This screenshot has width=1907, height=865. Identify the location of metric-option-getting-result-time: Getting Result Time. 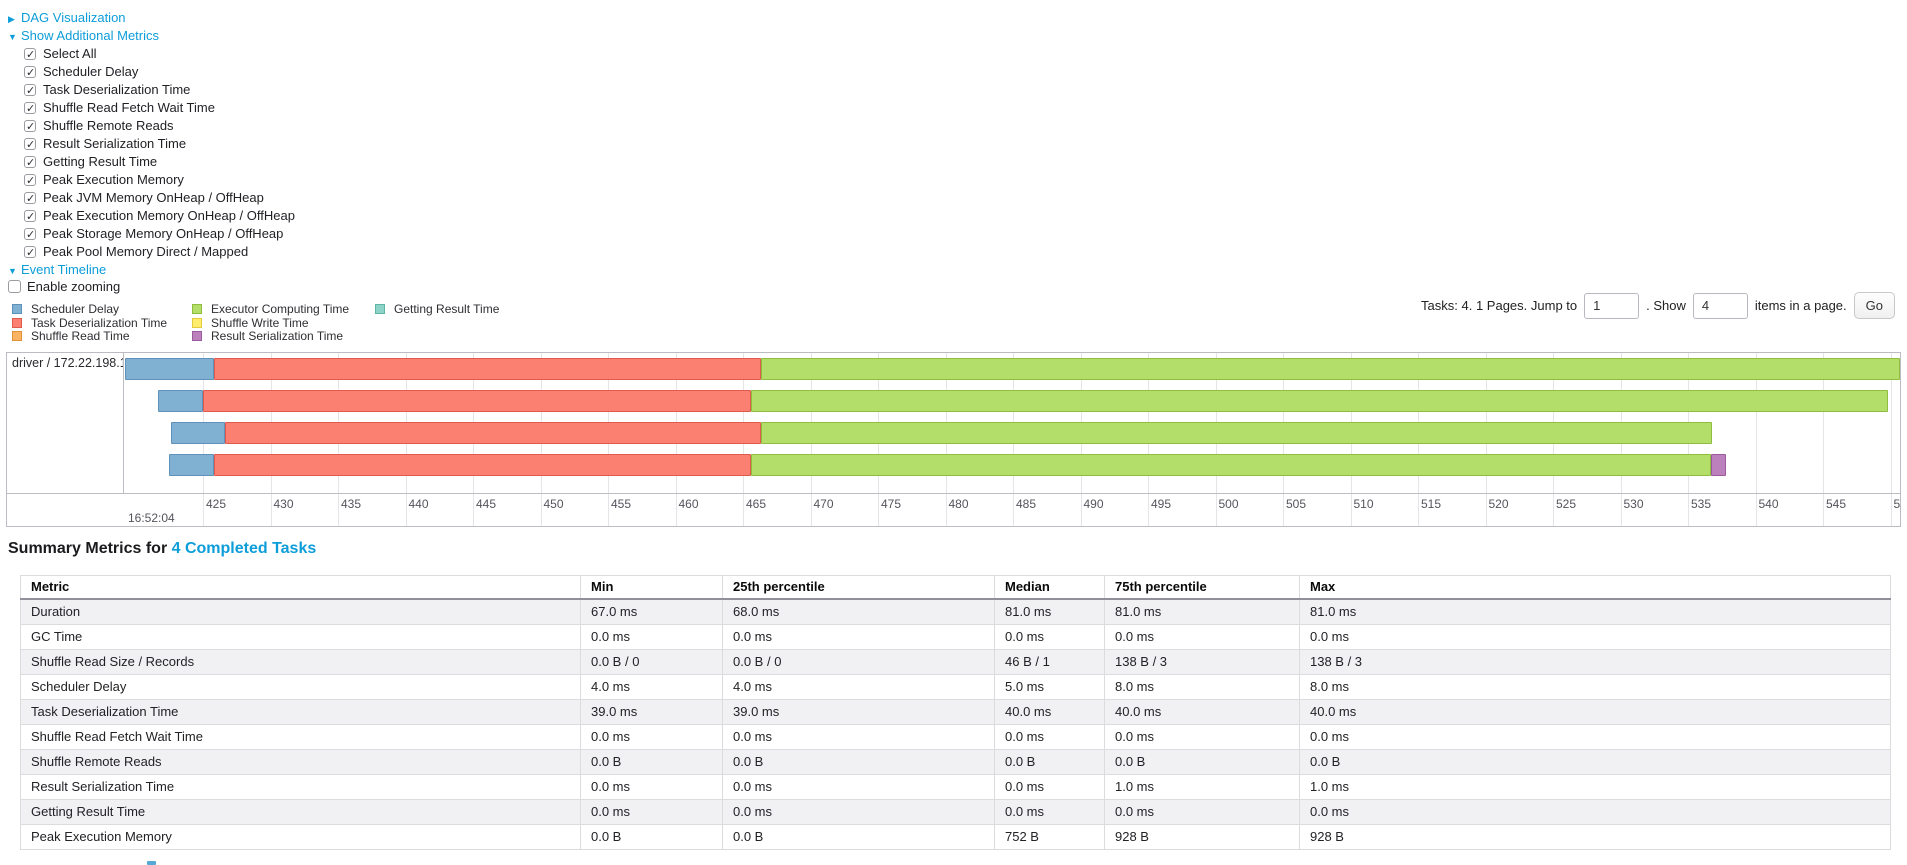
(151, 162).